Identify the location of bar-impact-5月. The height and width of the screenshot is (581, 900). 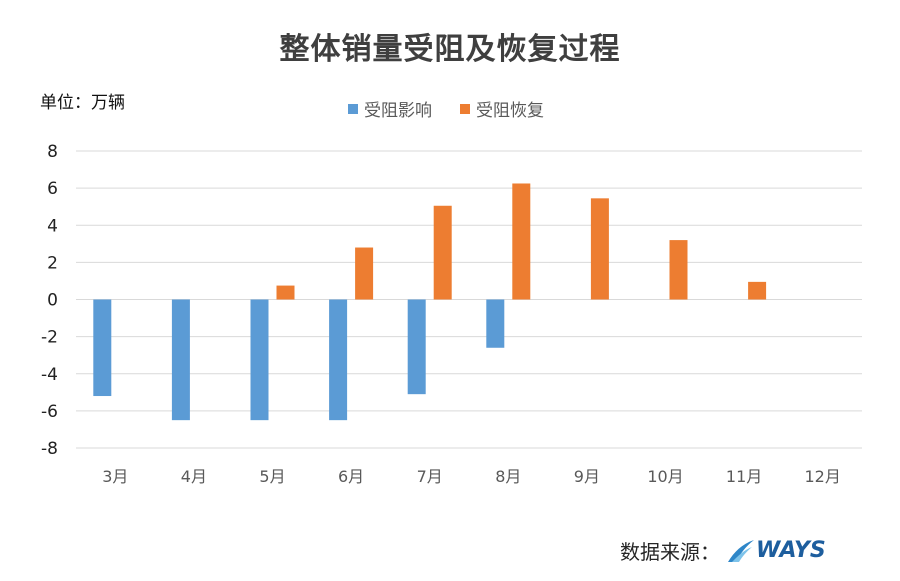
(259, 360).